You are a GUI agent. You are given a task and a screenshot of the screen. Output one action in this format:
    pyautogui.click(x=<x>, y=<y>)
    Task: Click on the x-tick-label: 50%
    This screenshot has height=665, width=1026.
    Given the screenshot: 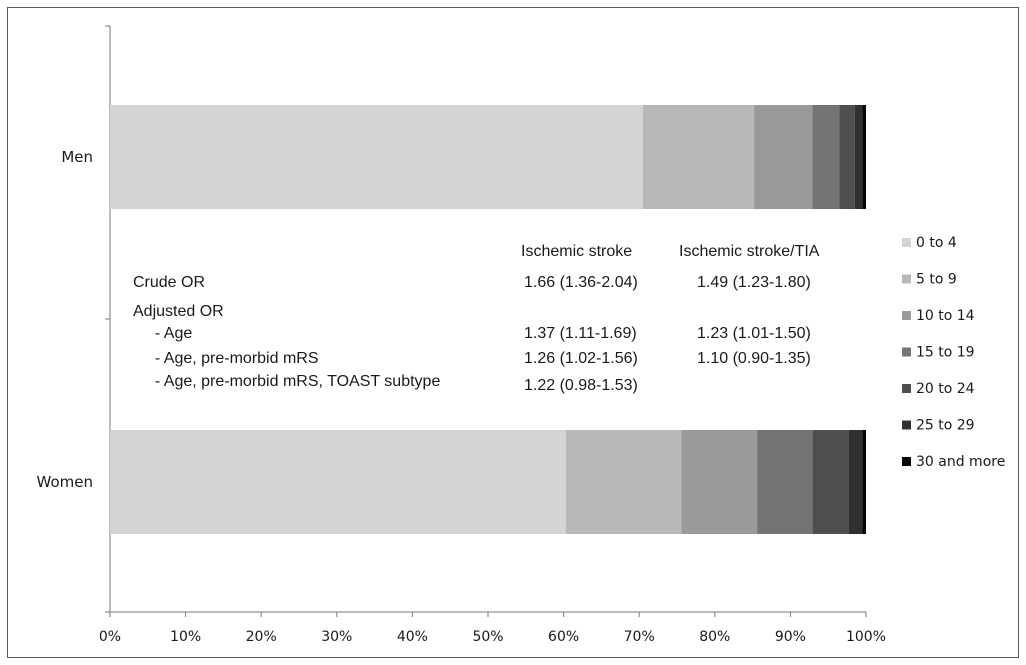 What is the action you would take?
    pyautogui.click(x=487, y=637)
    